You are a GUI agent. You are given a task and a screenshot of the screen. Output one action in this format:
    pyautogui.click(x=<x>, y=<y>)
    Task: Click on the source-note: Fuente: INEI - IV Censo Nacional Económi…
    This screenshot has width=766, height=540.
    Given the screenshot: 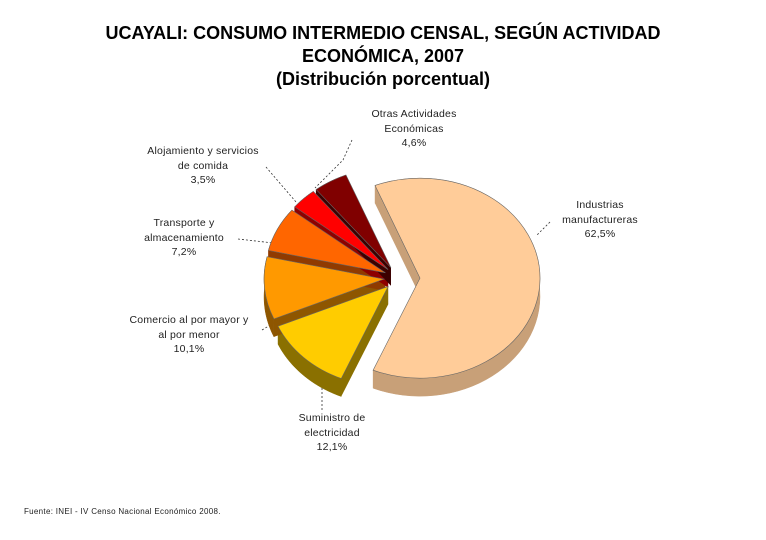 What is the action you would take?
    pyautogui.click(x=122, y=511)
    